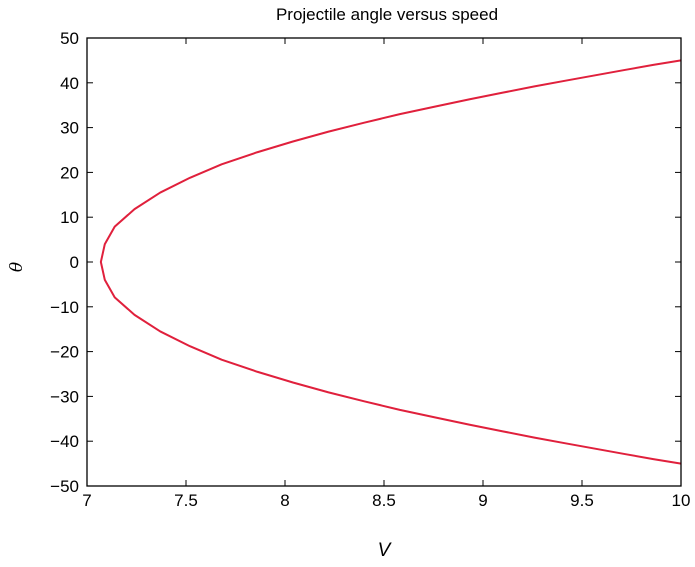  I want to click on x-tick-label: 7, so click(86, 500).